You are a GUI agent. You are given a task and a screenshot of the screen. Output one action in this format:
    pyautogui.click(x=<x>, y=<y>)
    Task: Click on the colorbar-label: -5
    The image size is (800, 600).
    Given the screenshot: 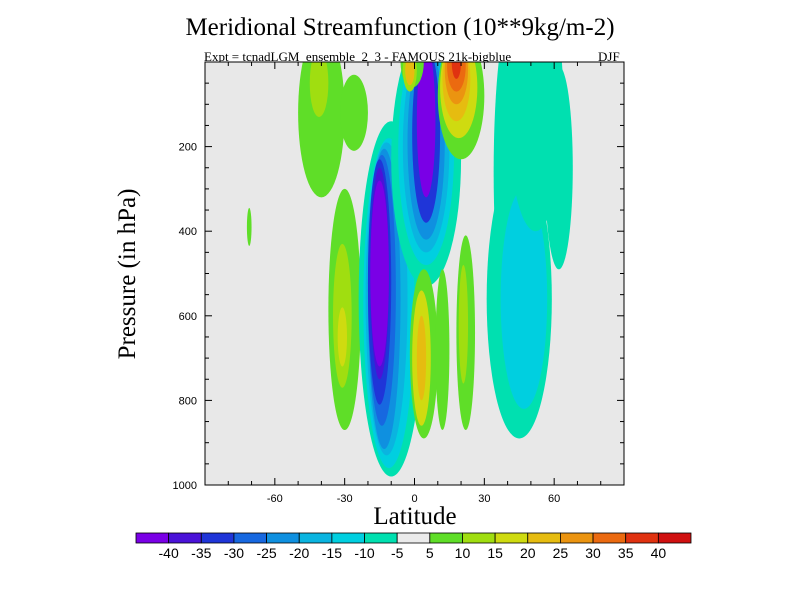 What is the action you would take?
    pyautogui.click(x=397, y=553)
    